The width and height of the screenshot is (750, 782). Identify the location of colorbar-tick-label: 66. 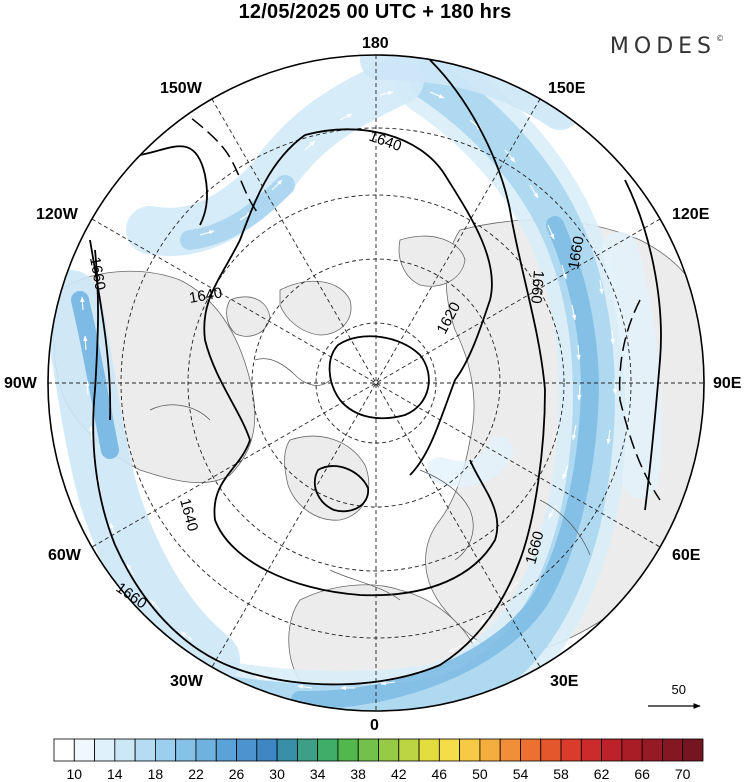
(642, 774).